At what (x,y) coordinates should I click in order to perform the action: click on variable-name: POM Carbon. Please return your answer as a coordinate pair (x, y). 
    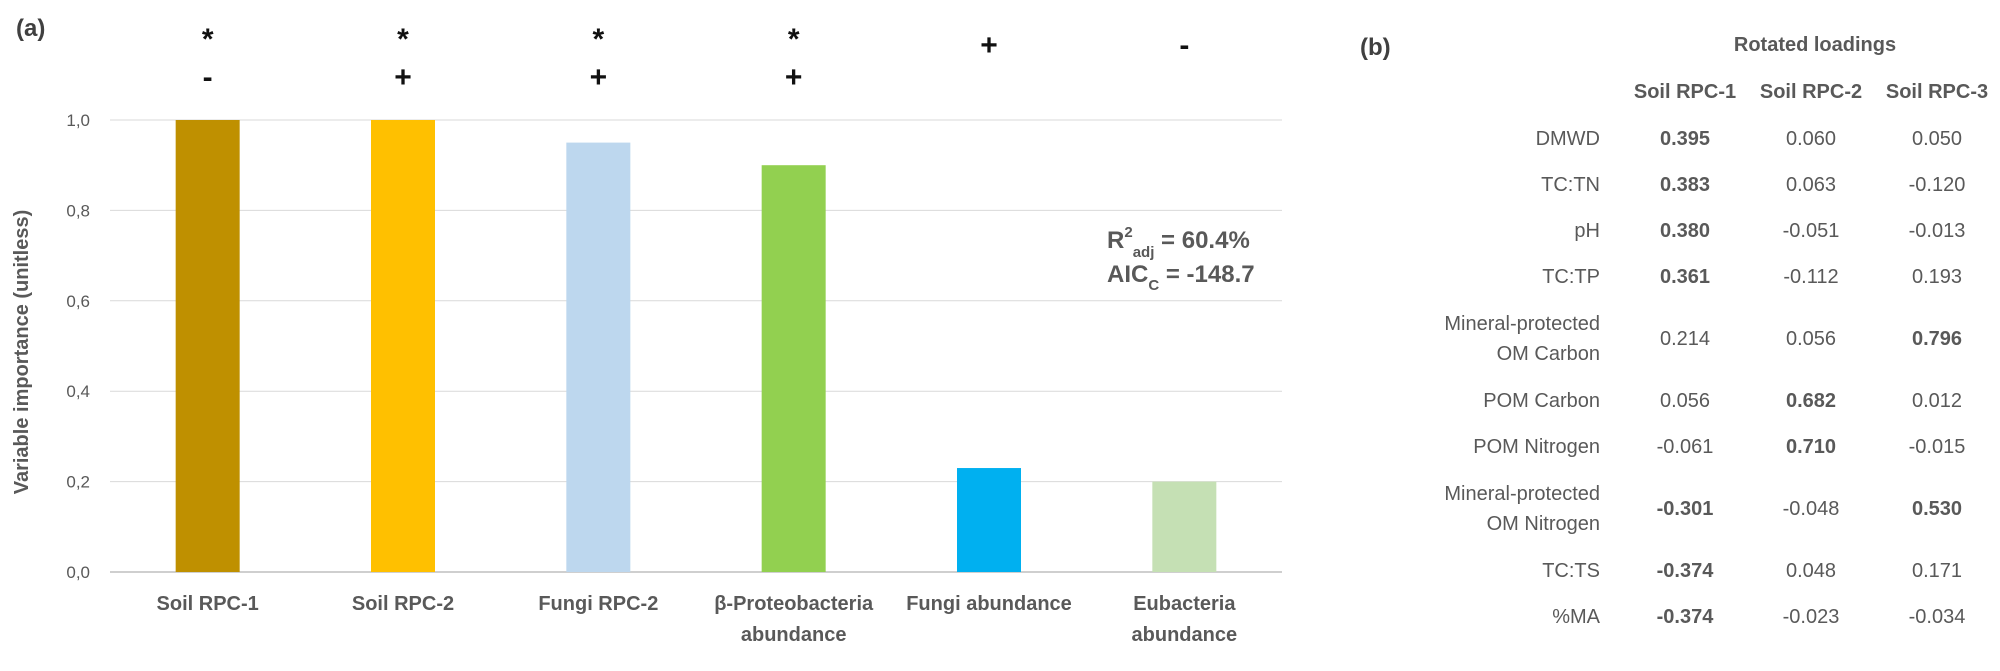
    Looking at the image, I should click on (1541, 401).